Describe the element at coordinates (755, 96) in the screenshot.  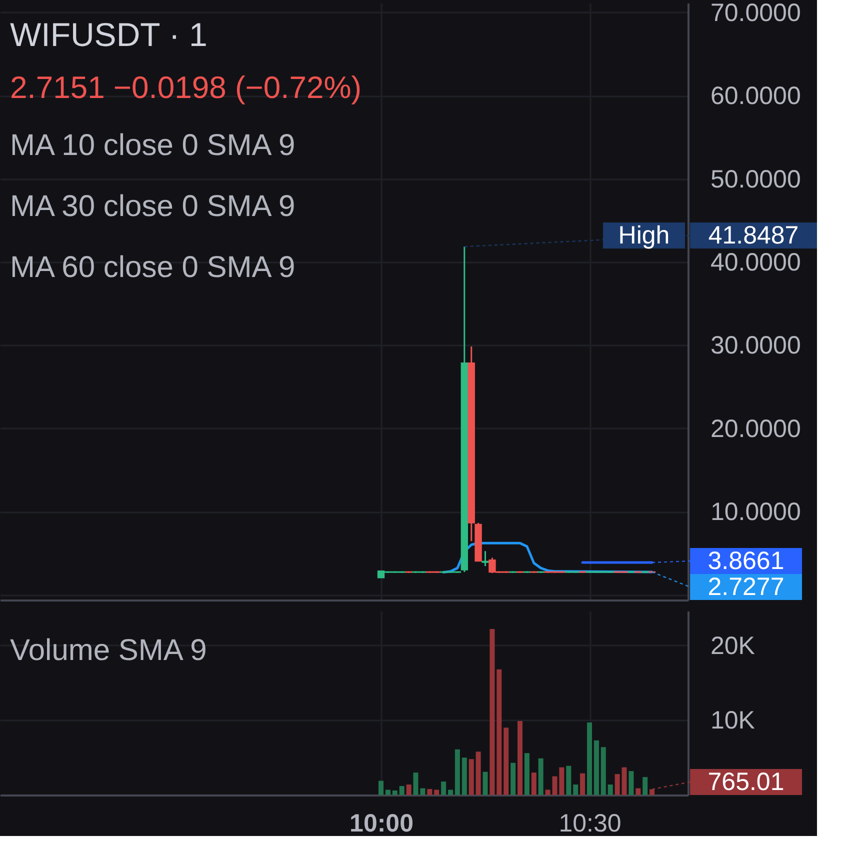
I see `y-tick-label: 60.0000` at that location.